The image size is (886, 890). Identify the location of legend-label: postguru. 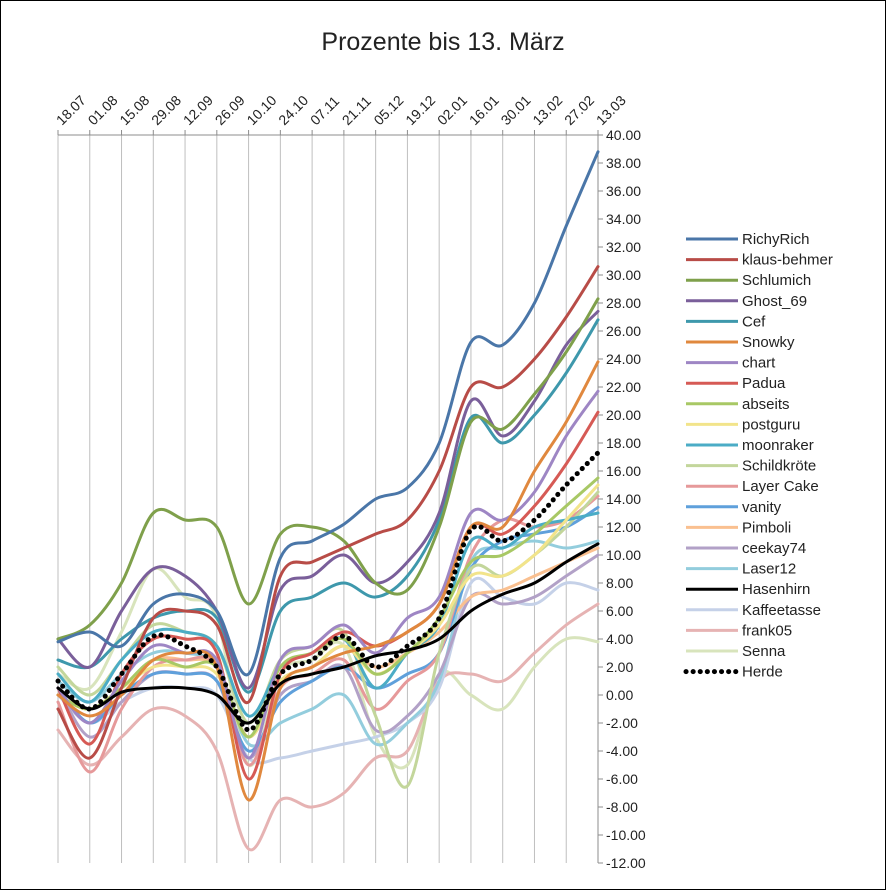
(771, 424).